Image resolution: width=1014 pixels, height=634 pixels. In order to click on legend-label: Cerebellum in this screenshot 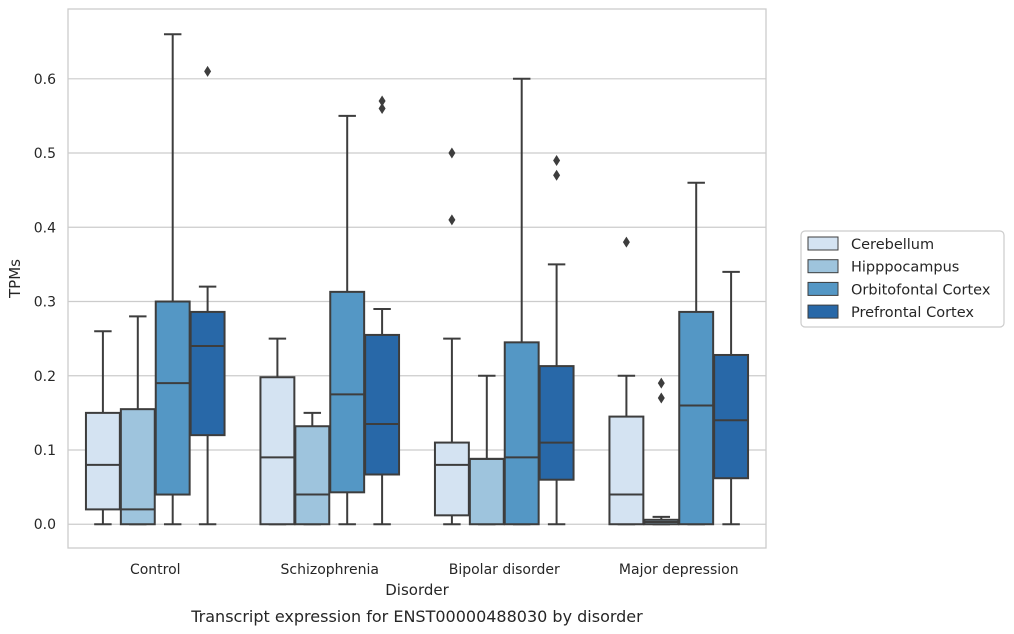, I will do `click(892, 245)`.